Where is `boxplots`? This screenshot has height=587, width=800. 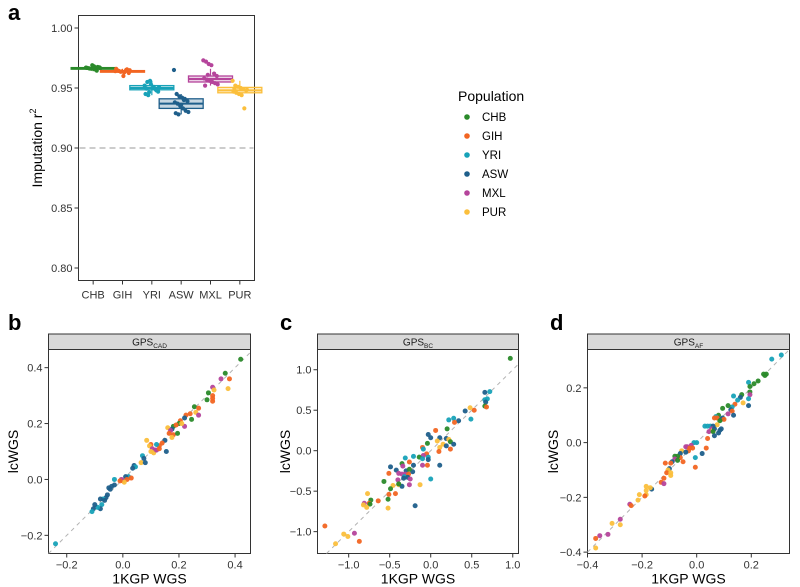 boxplots is located at coordinates (166, 87).